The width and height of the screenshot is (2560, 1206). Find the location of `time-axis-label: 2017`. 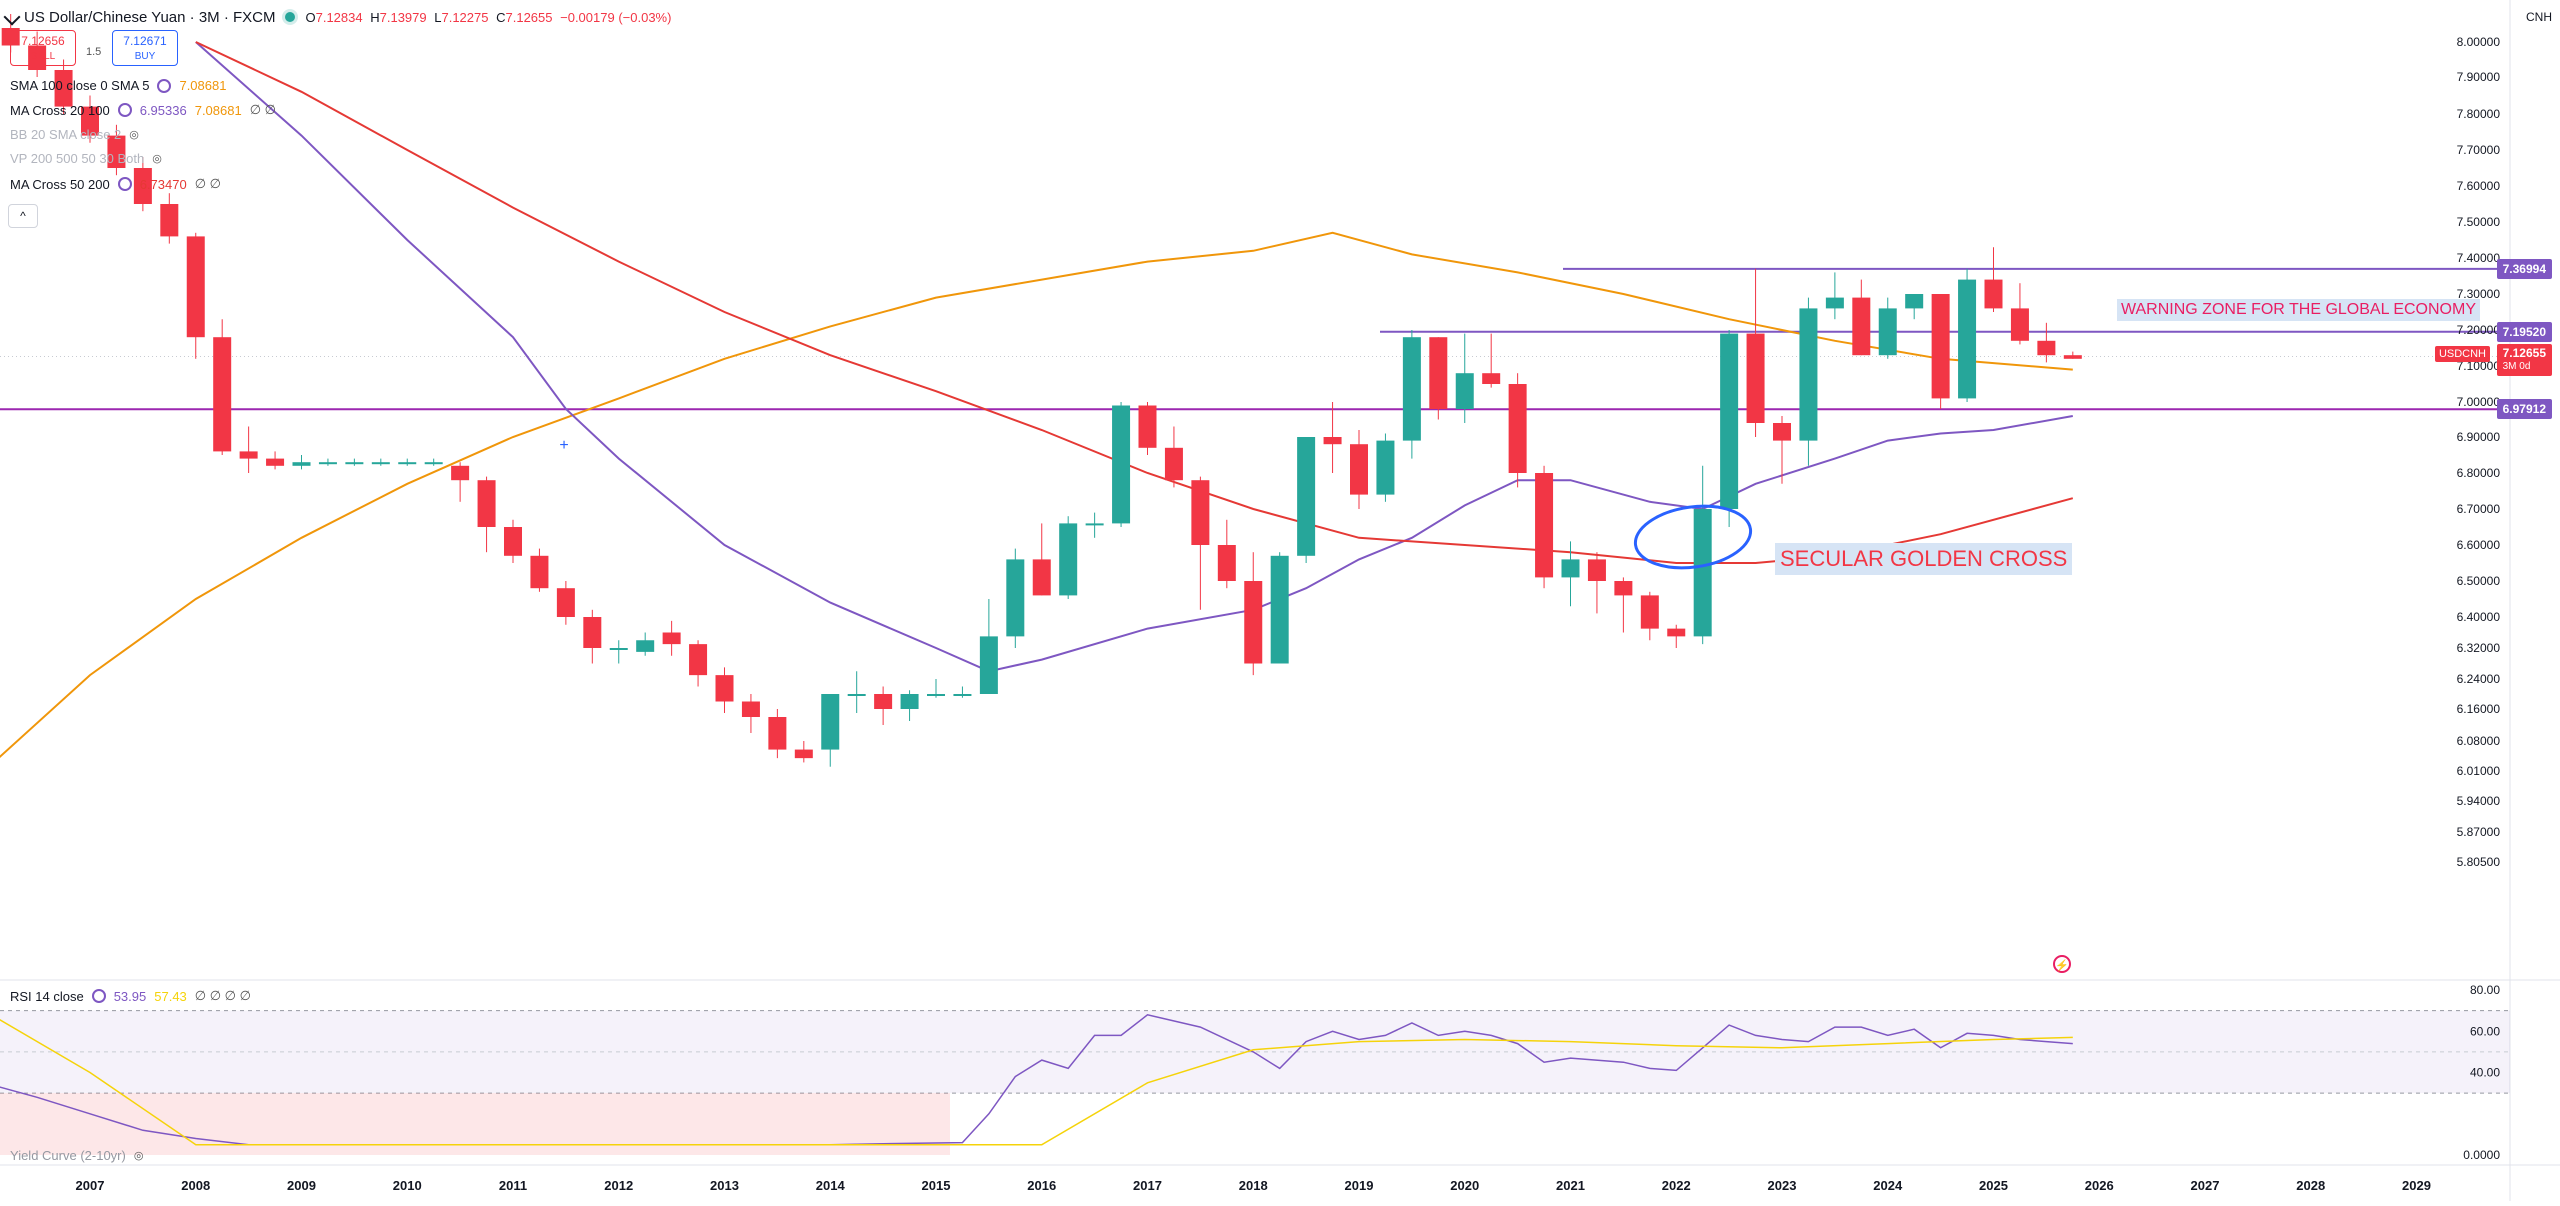

time-axis-label: 2017 is located at coordinates (1147, 1185).